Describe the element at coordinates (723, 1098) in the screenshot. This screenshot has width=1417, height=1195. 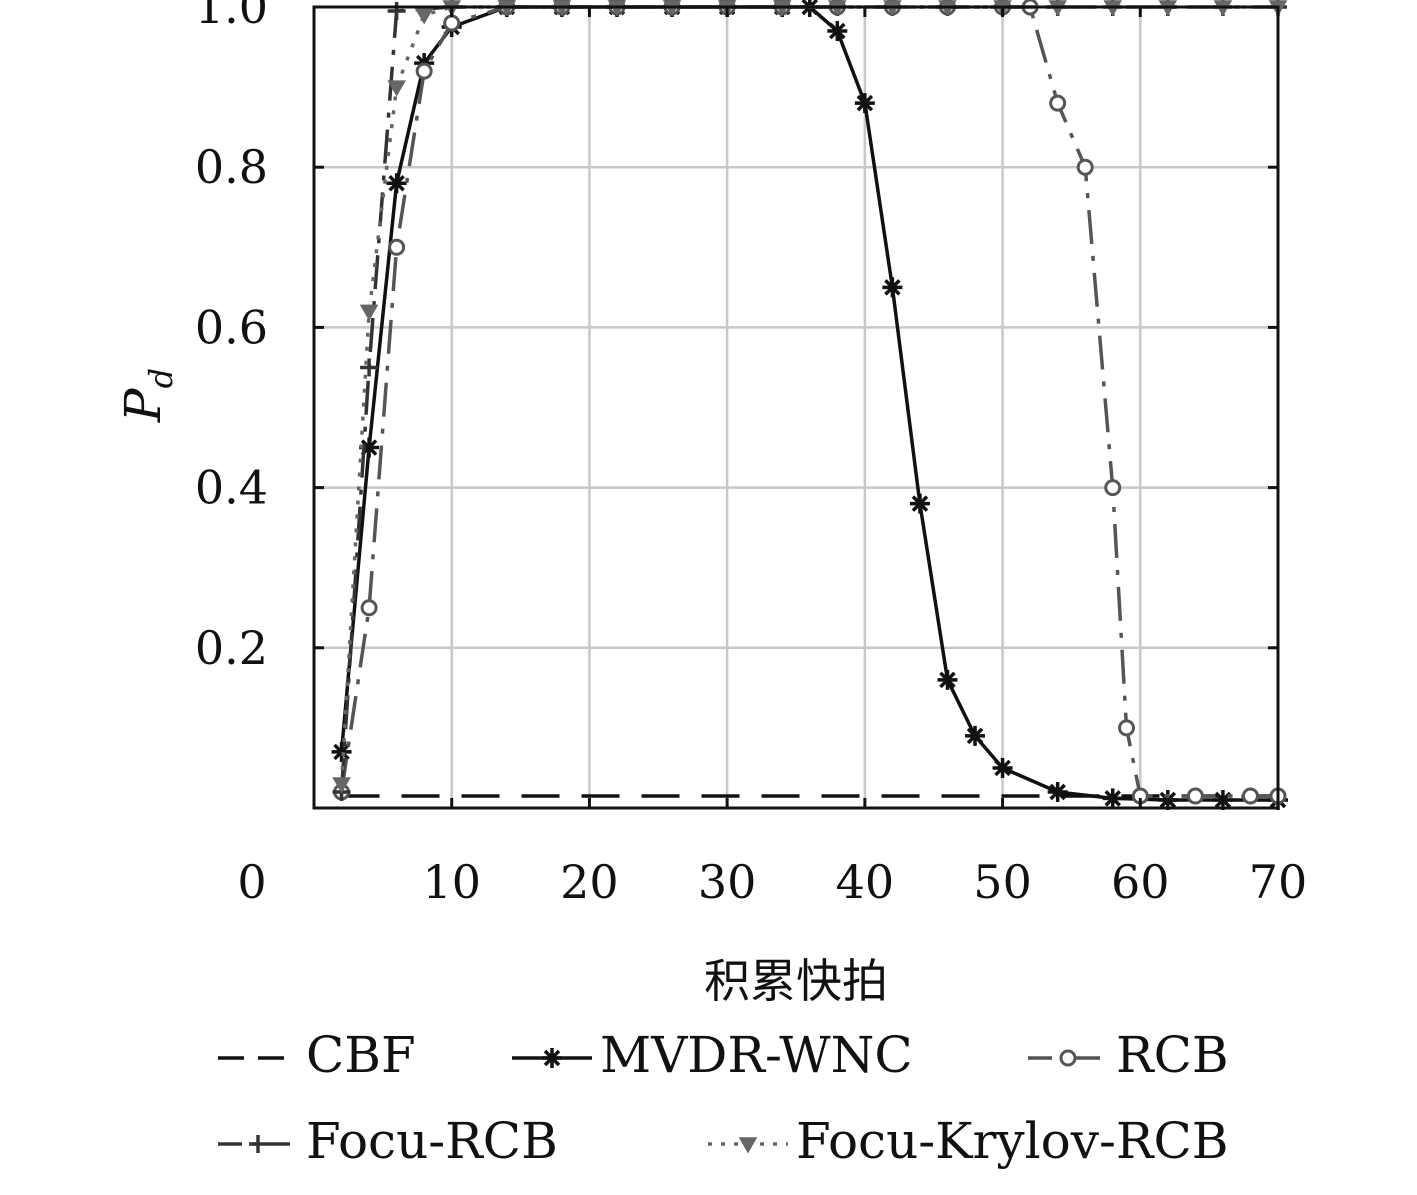
I see `legend: CBF MVDR-WNC RCB Focu-RCB Focu-Krylov-RCB` at that location.